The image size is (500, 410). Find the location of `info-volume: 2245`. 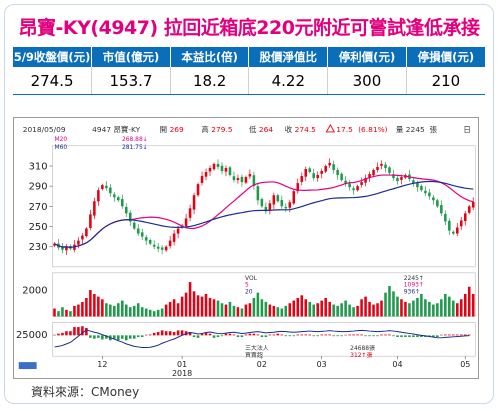

info-volume: 2245 is located at coordinates (415, 129).